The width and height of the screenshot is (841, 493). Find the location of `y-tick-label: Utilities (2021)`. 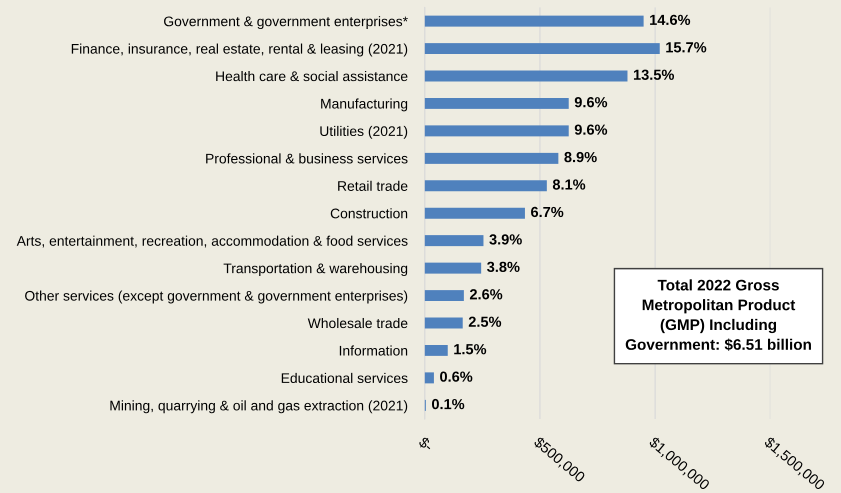

y-tick-label: Utilities (2021) is located at coordinates (364, 132).